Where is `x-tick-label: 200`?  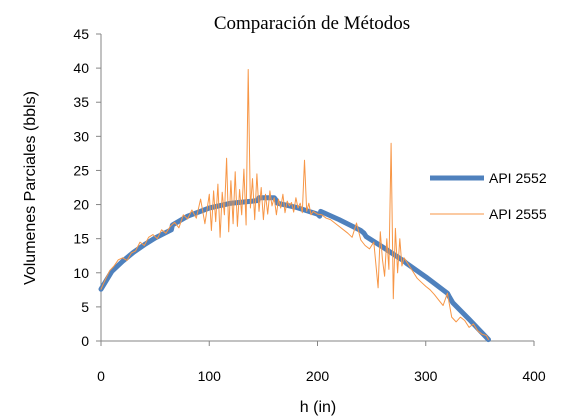 x-tick-label: 200 is located at coordinates (318, 376).